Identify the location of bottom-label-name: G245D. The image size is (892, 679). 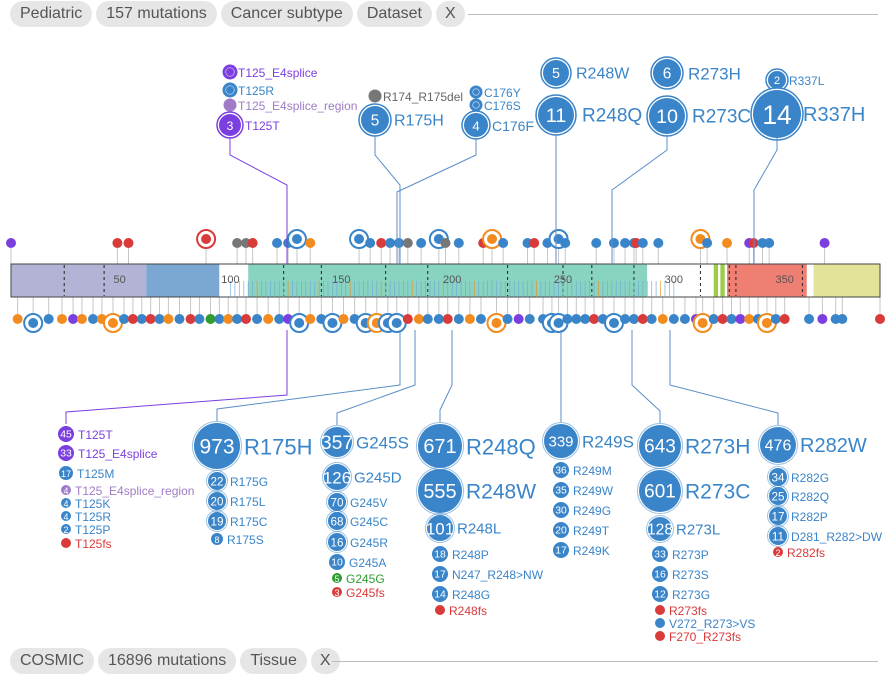
(378, 478).